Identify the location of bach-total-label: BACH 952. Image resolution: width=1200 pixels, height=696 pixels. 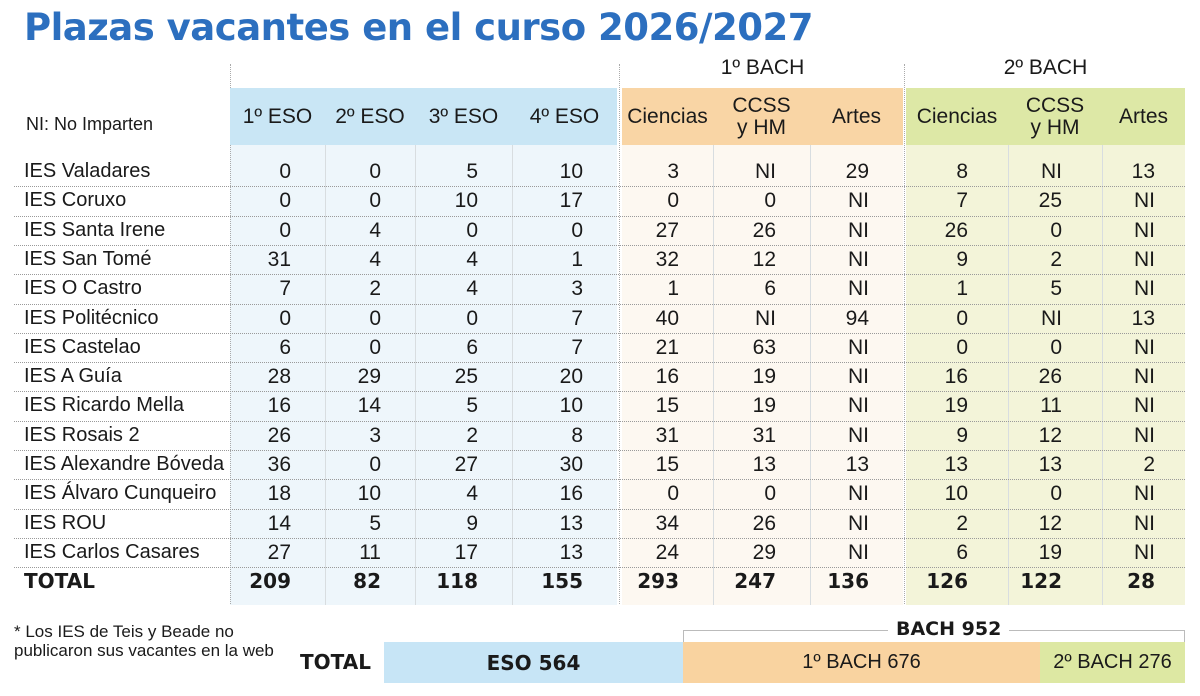
(949, 629).